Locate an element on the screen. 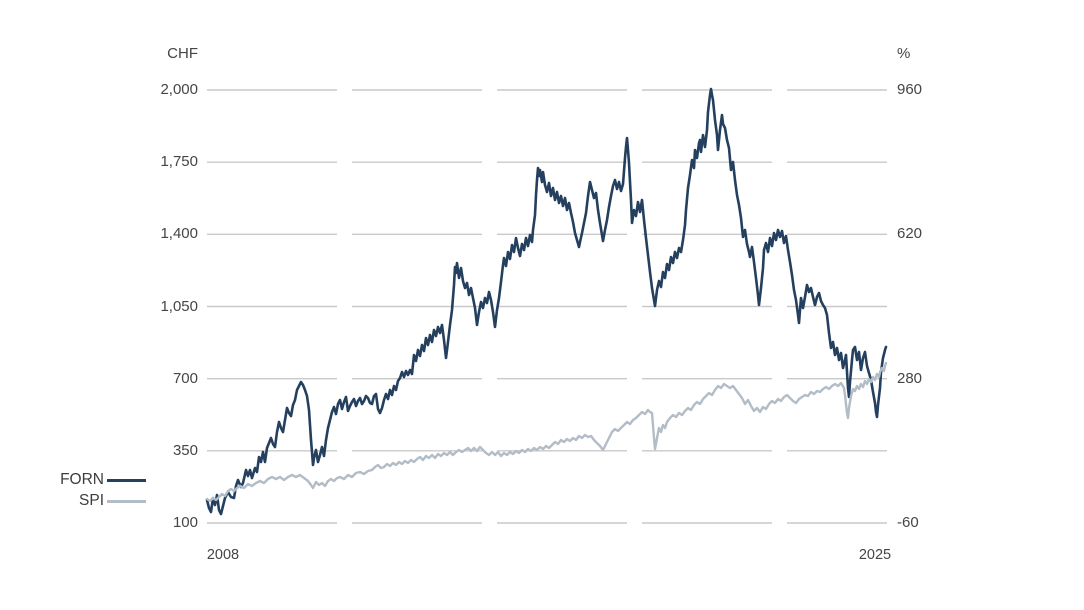 This screenshot has width=1084, height=610. legend-label-spi: SPI is located at coordinates (91, 500).